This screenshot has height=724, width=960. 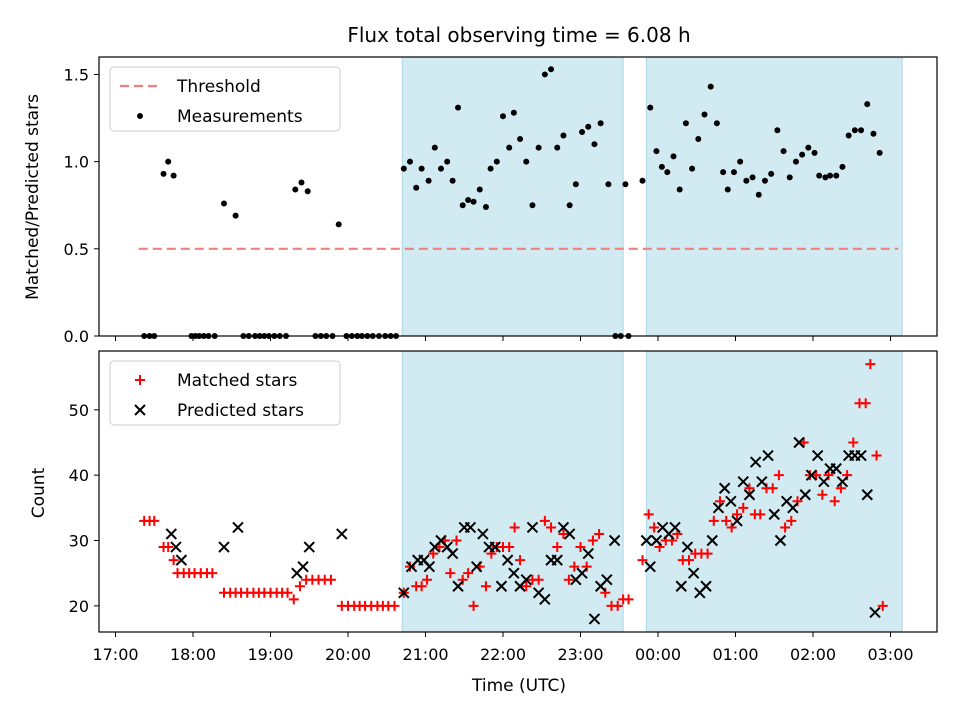 What do you see at coordinates (79, 475) in the screenshot?
I see `y-tick-label: 40` at bounding box center [79, 475].